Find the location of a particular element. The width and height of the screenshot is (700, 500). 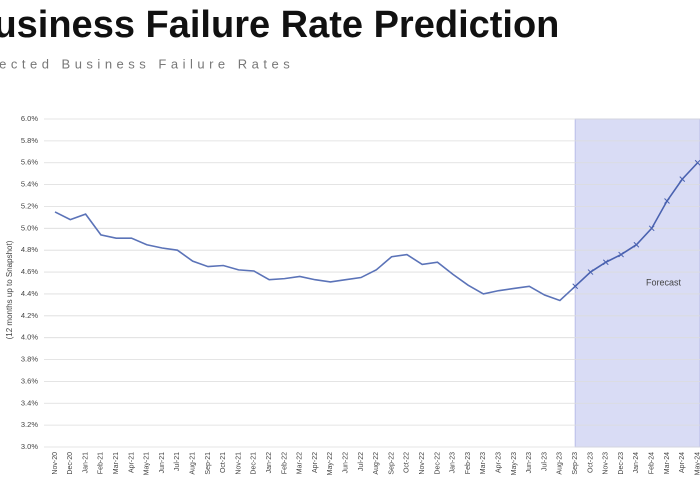

x-tick-label: Apr-24 is located at coordinates (682, 462).